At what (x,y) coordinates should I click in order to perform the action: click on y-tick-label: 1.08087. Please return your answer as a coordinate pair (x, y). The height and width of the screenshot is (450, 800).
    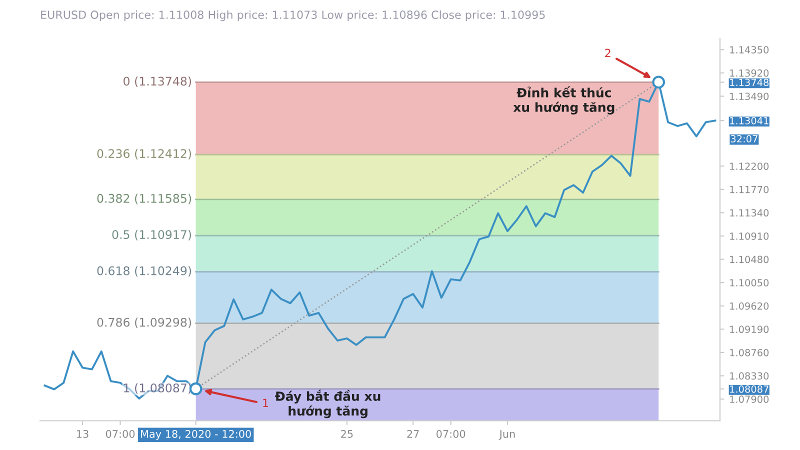
    Looking at the image, I should click on (749, 389).